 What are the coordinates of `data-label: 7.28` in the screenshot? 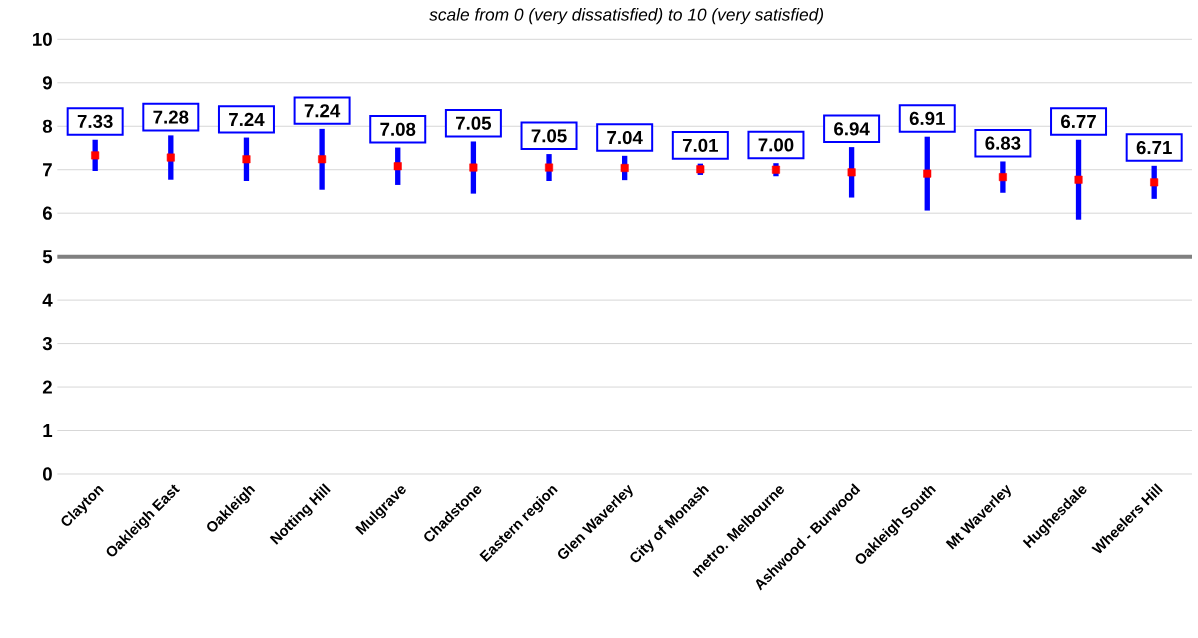 It's located at (171, 117).